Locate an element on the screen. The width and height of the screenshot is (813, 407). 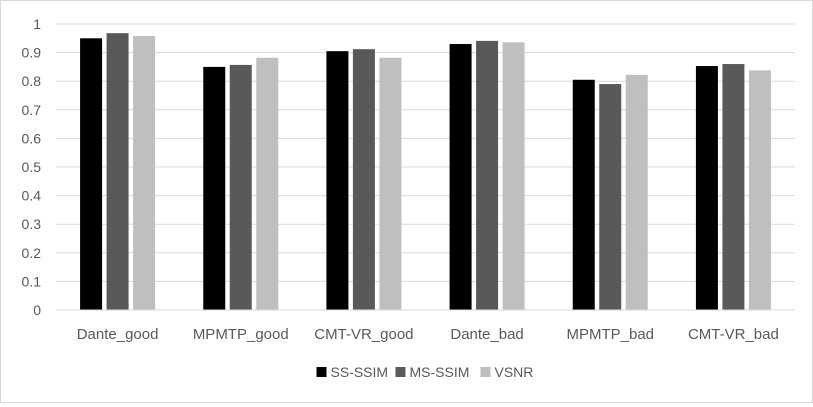
y-axis-ticks: 0 0.1 0.2 0.3 0.4 0.5 0.6 0.7 0.8 0.9 1 is located at coordinates (32, 167).